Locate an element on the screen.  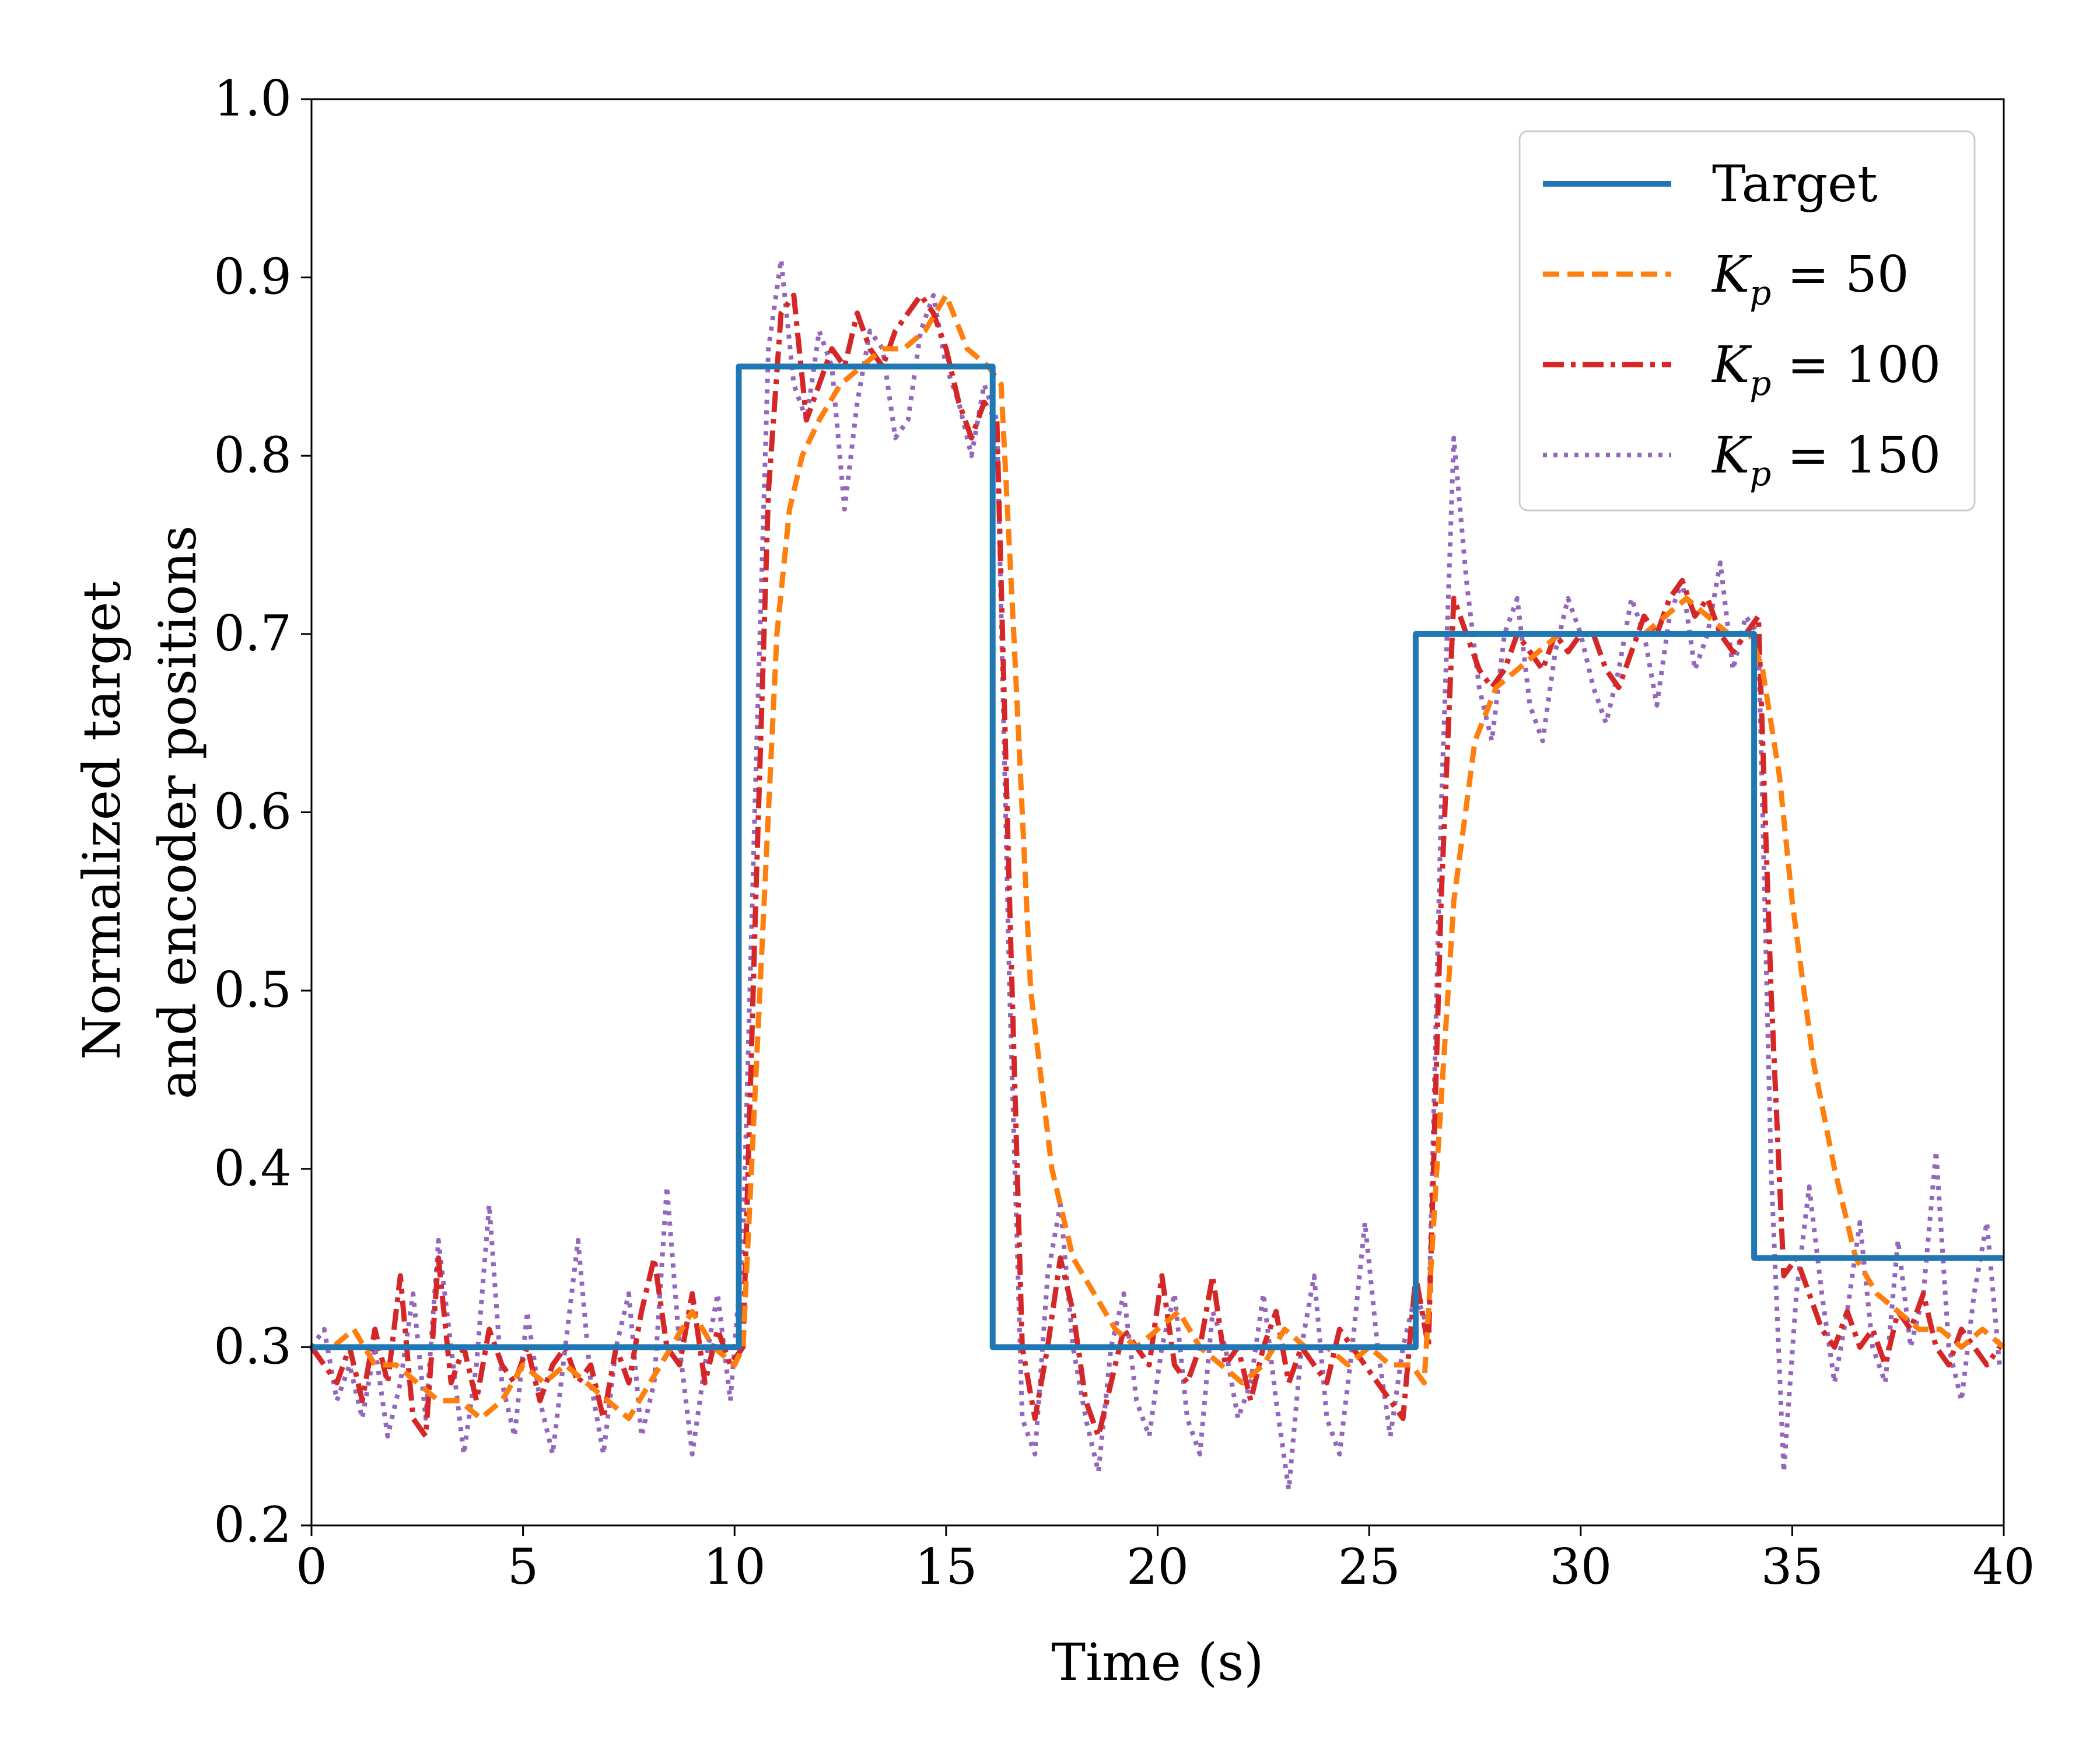
legend-label-0: Target is located at coordinates (1795, 184).